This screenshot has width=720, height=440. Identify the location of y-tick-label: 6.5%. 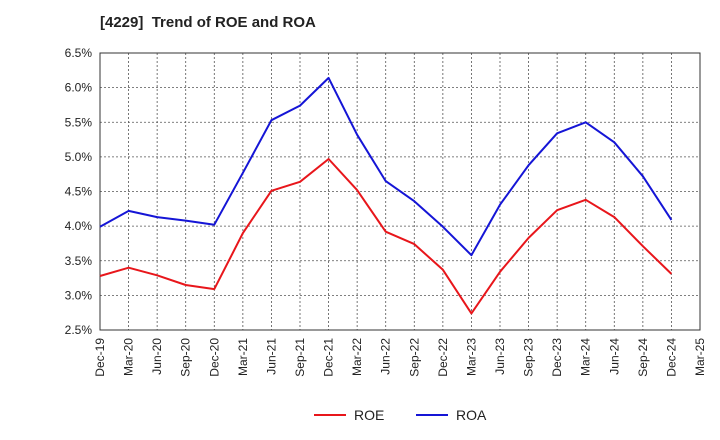
(79, 53).